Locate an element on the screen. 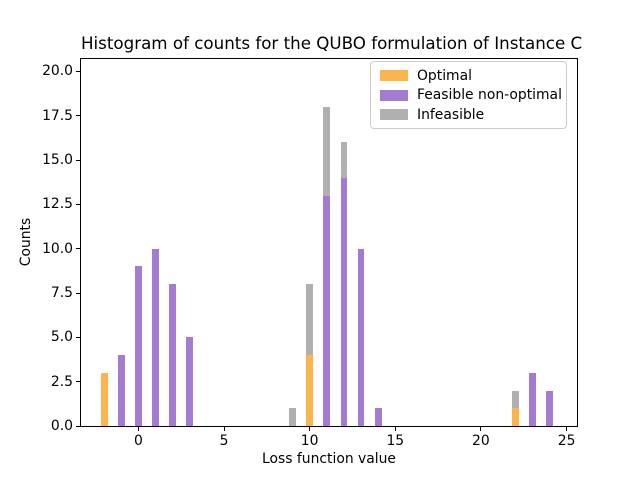  bar-optimal-x10 is located at coordinates (310, 390).